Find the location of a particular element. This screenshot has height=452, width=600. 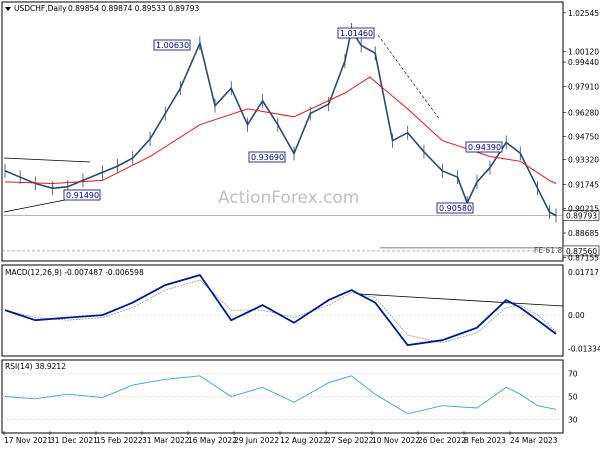

y-tick-label: 0.94750 is located at coordinates (583, 137).